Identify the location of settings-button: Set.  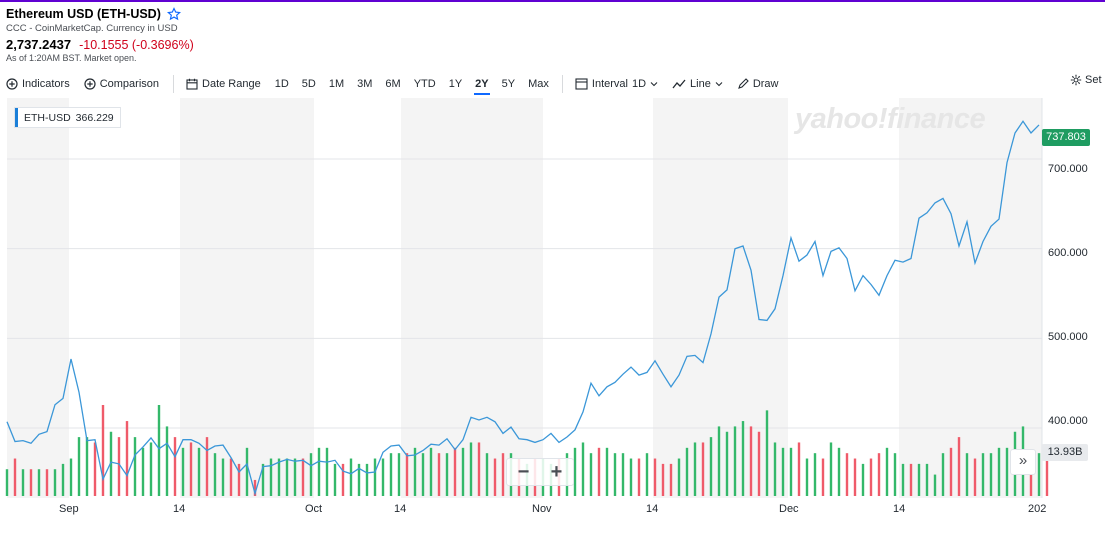
(1086, 80).